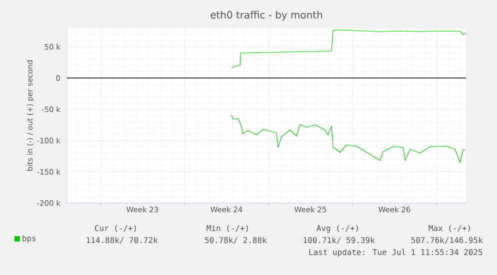 The height and width of the screenshot is (275, 497). What do you see at coordinates (348, 138) in the screenshot?
I see `line-series` at bounding box center [348, 138].